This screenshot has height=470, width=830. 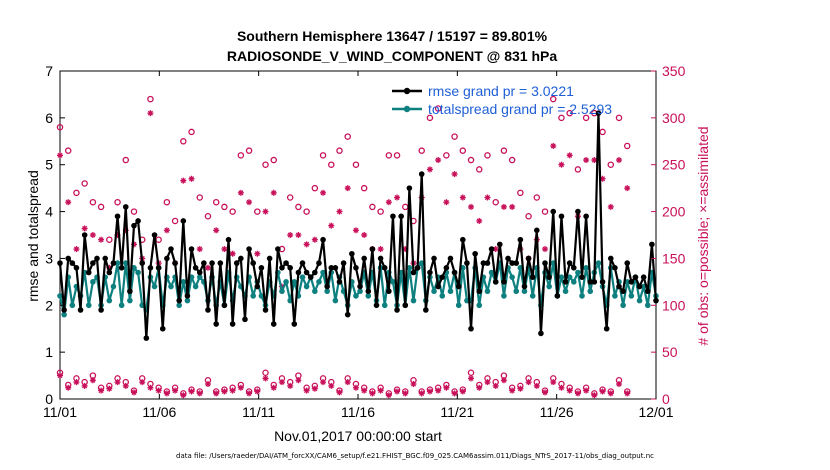 I want to click on obs-possible-low-point, so click(x=471, y=373).